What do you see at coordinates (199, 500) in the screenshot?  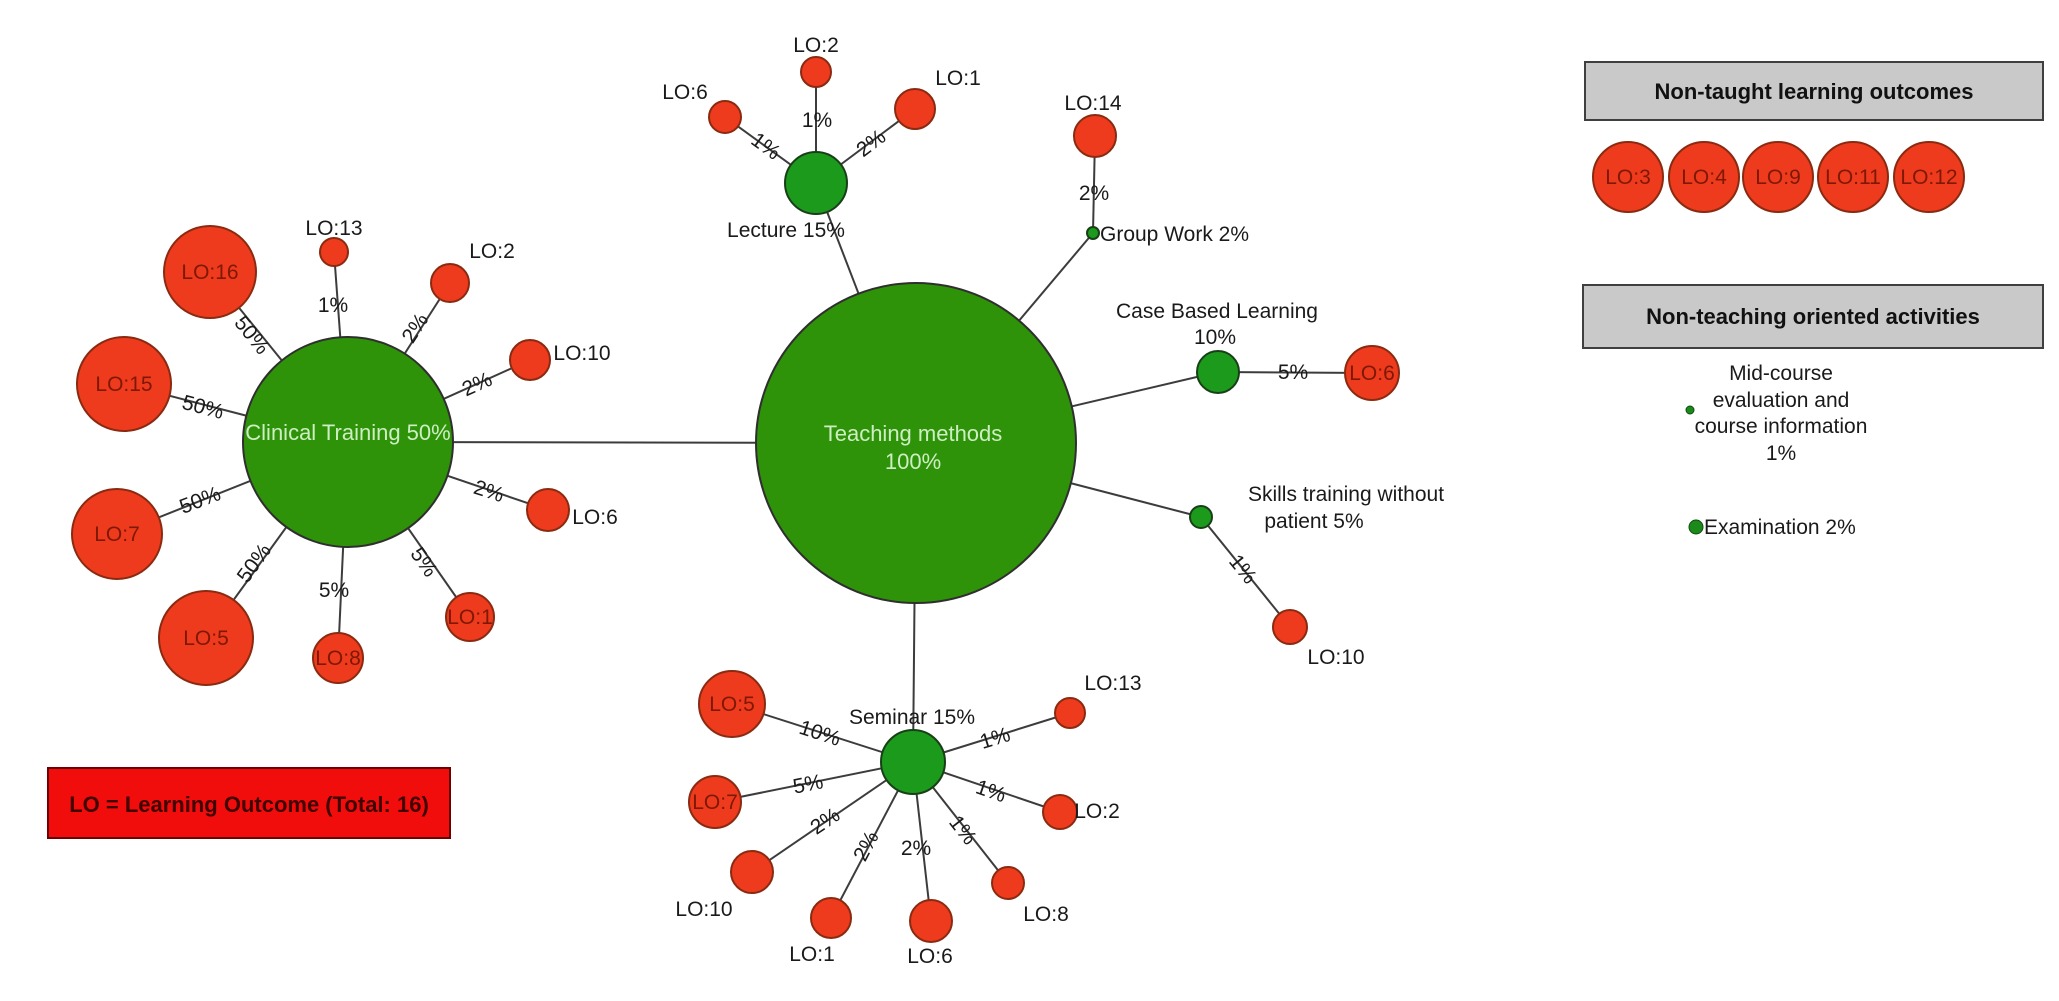 I see `clinical-lo7-pct: 50%` at bounding box center [199, 500].